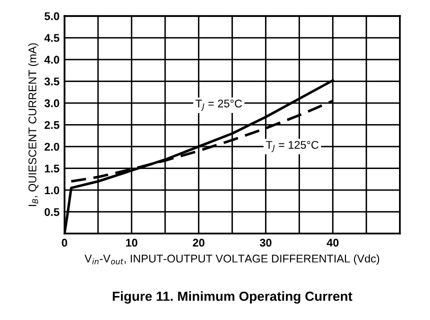 The width and height of the screenshot is (430, 320). I want to click on x-tick-label: 20, so click(198, 242).